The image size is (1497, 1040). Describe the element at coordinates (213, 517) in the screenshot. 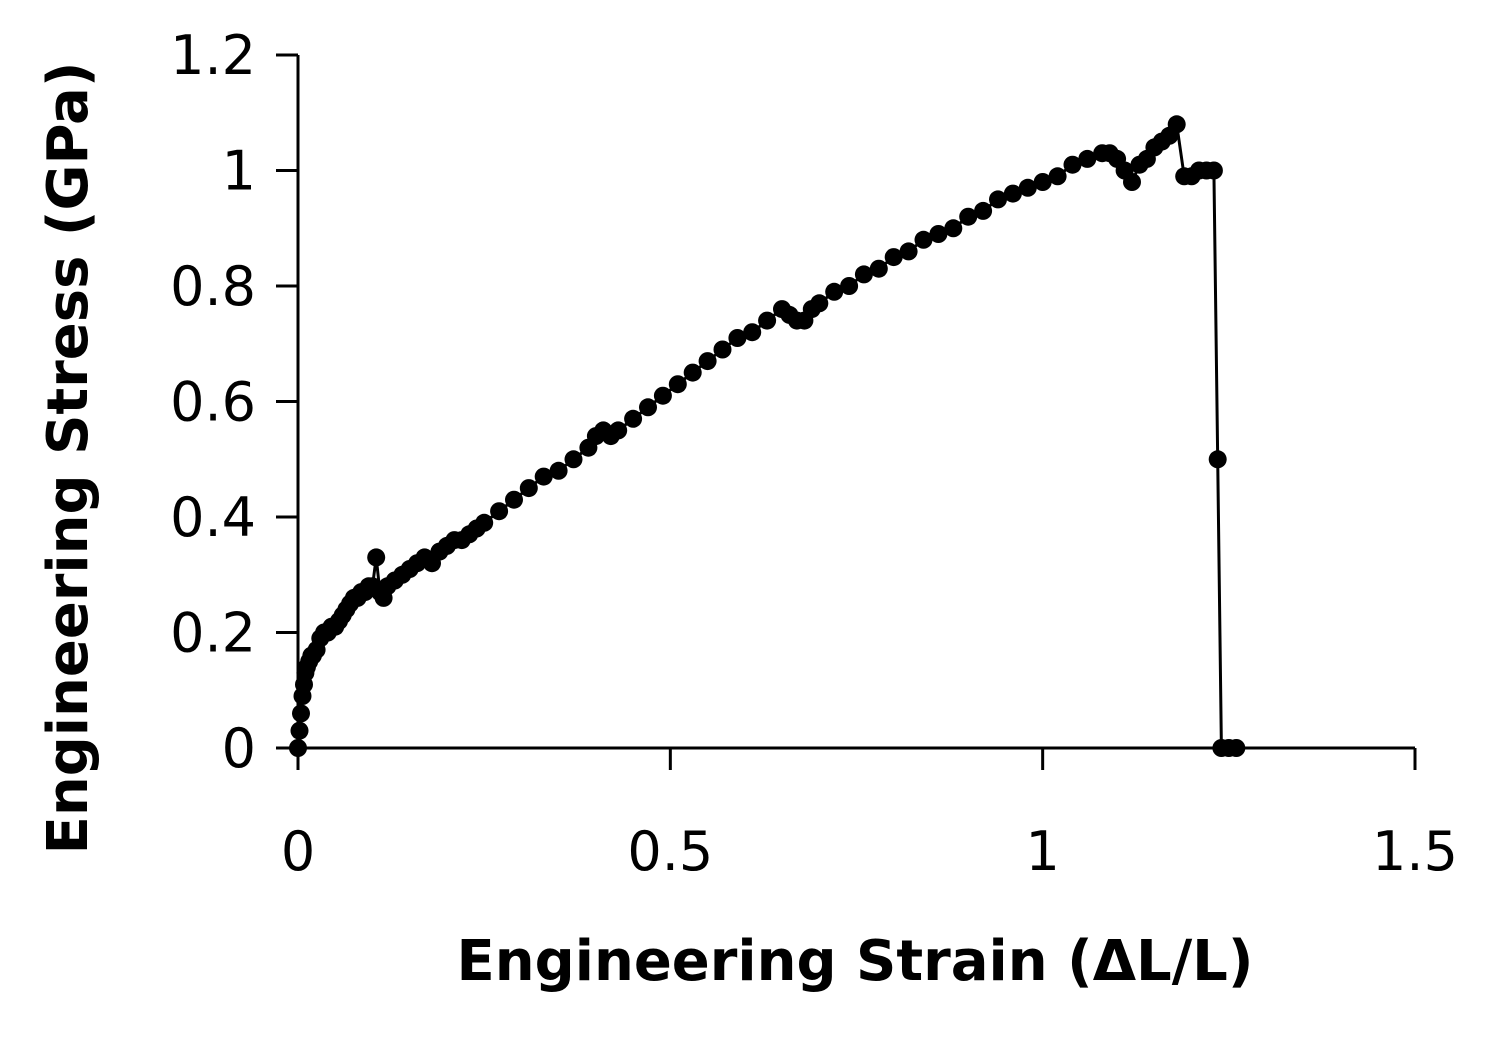

I see `y-tick-label: 0.4` at that location.